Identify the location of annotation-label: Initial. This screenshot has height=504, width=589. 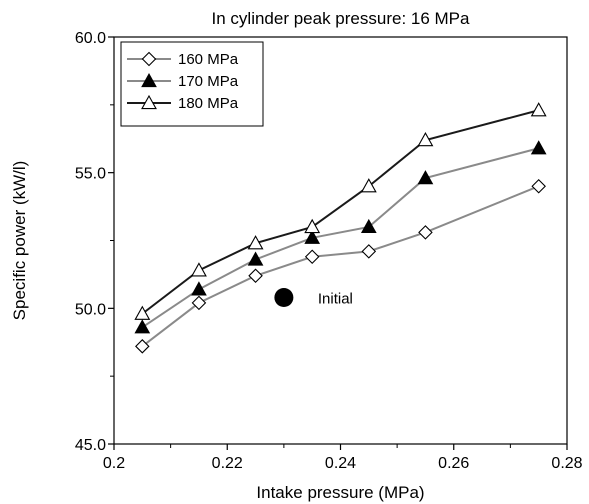
(335, 298).